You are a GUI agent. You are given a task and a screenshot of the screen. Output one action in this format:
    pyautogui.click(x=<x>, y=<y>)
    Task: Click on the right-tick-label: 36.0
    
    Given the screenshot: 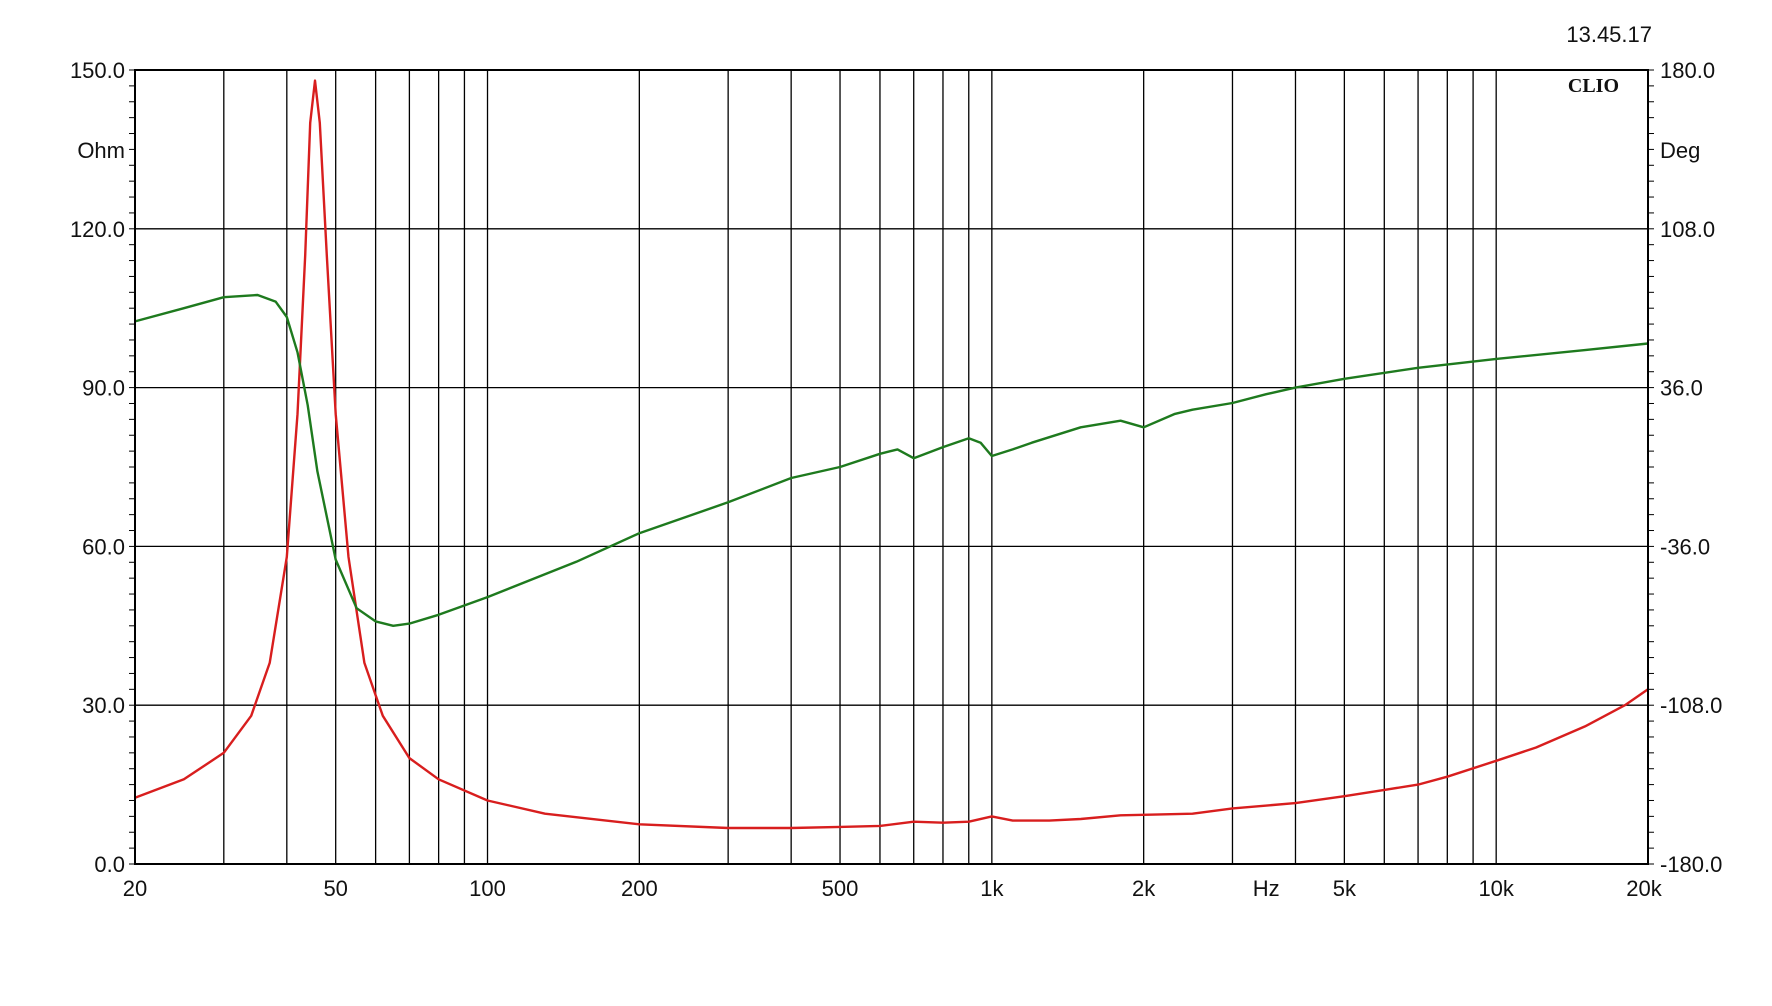 What is the action you would take?
    pyautogui.click(x=1681, y=388)
    